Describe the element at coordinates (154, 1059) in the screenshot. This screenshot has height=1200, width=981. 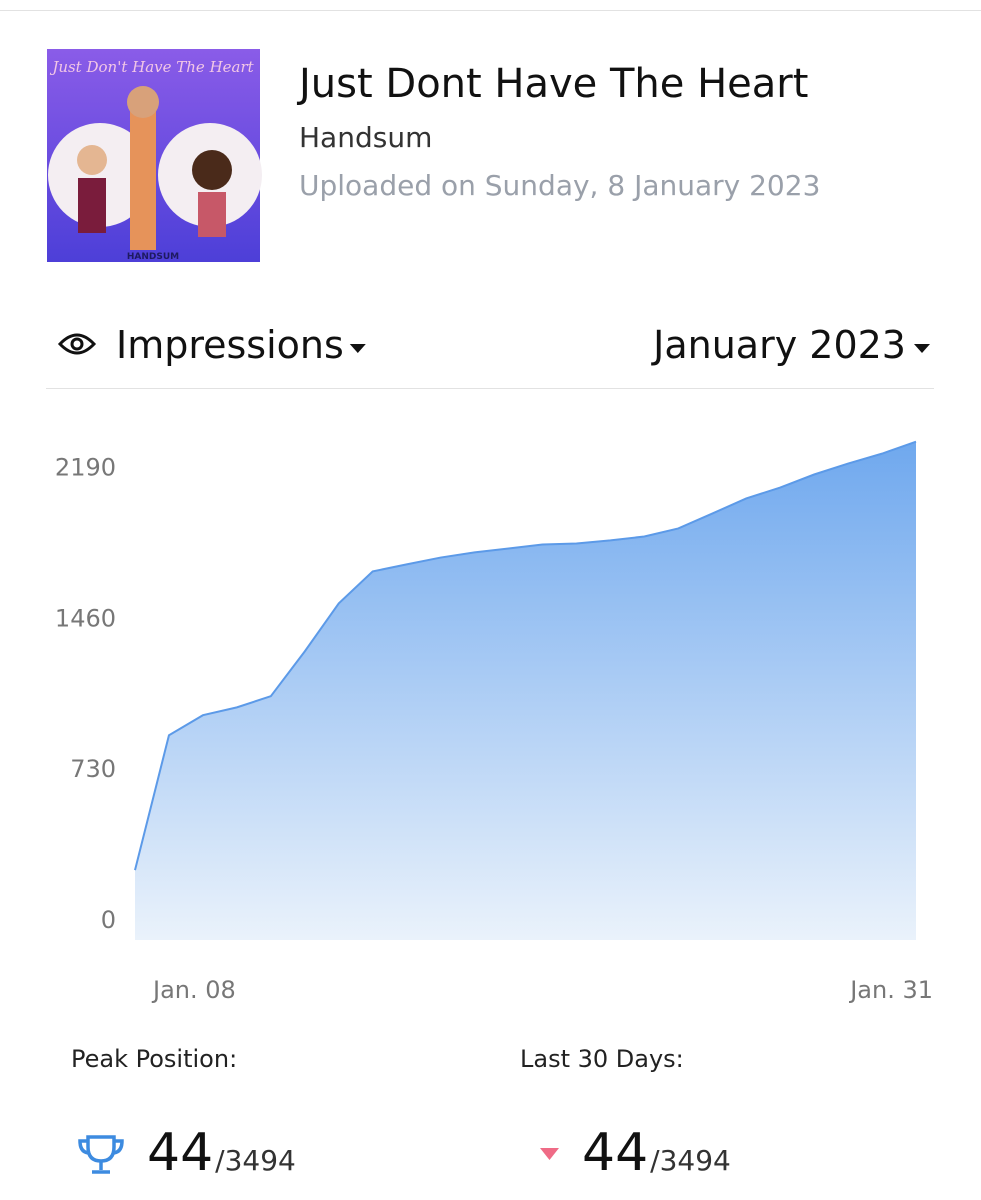
I see `stat-label: Peak Position:` at that location.